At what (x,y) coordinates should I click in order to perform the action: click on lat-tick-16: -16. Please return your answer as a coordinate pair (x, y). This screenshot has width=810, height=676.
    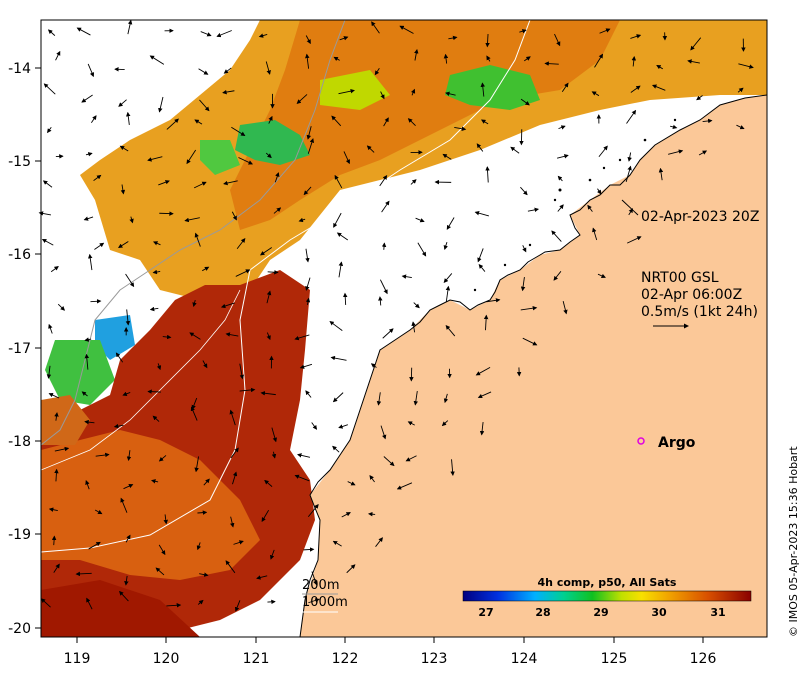
    Looking at the image, I should click on (19, 255).